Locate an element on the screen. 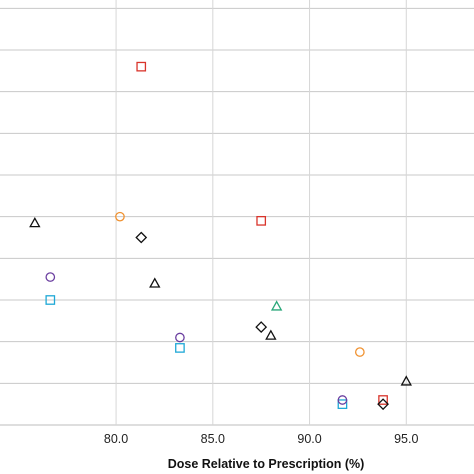 Image resolution: width=474 pixels, height=474 pixels. x-tick-label: 95.0 is located at coordinates (406, 439).